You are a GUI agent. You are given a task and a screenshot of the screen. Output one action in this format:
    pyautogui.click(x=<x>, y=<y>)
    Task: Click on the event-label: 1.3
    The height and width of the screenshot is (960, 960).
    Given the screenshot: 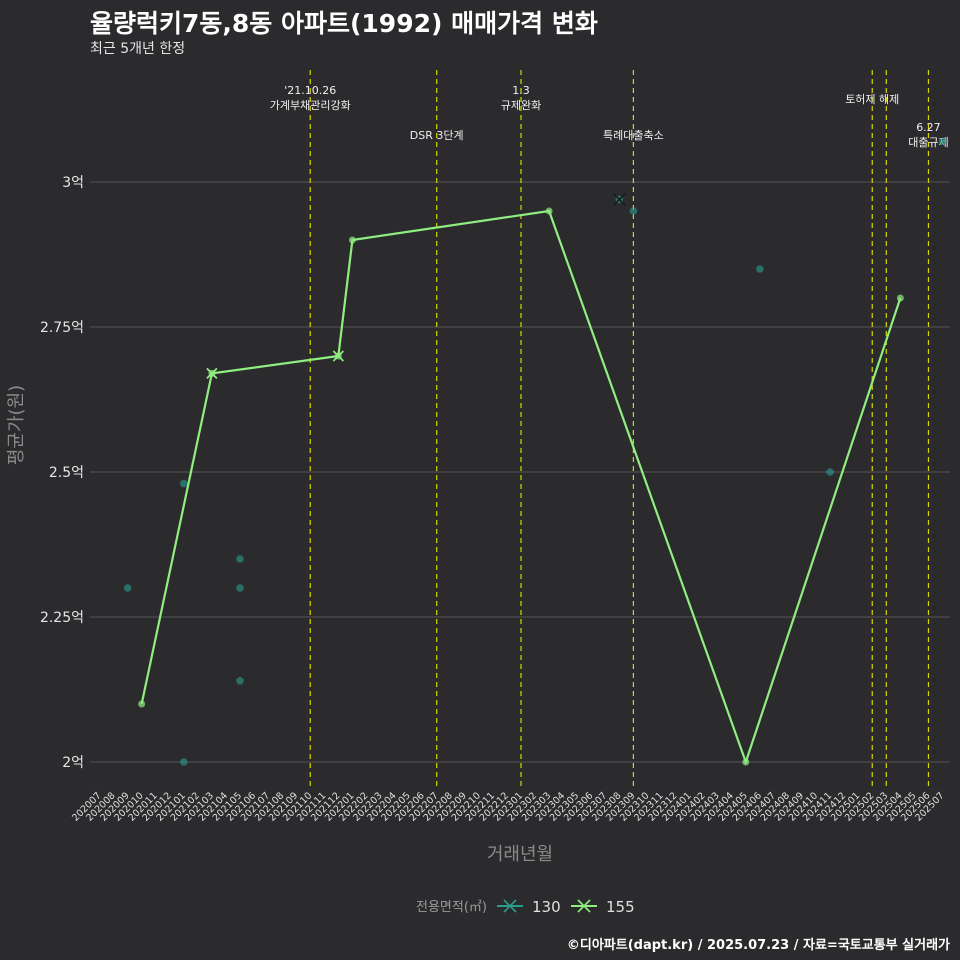 What is the action you would take?
    pyautogui.click(x=521, y=90)
    